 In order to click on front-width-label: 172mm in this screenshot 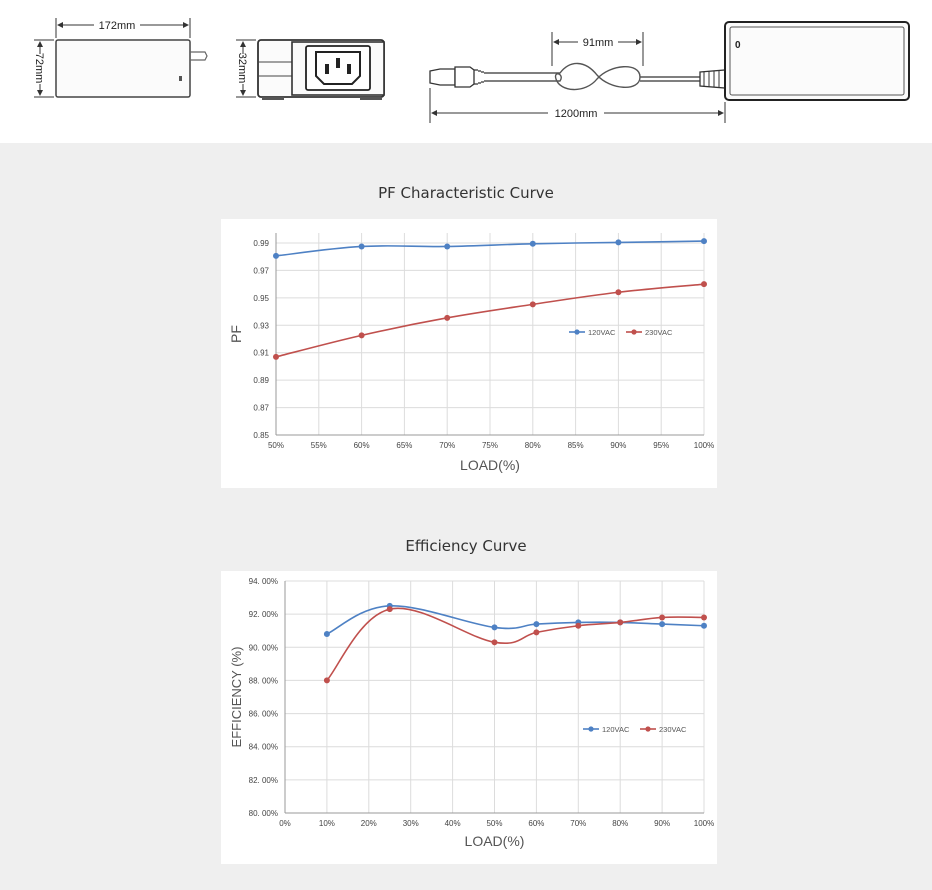, I will do `click(117, 26)`.